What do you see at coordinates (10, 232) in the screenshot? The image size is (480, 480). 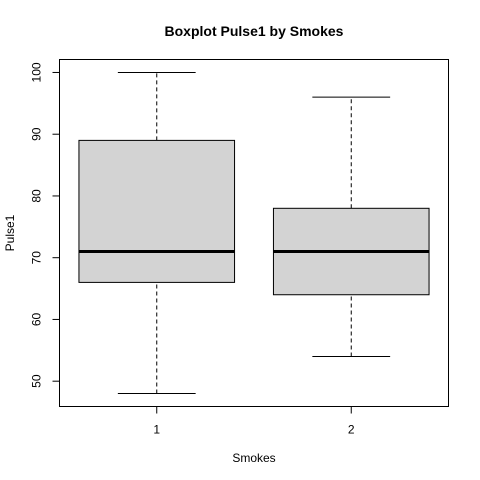 I see `y-axis-label: Pulse1` at bounding box center [10, 232].